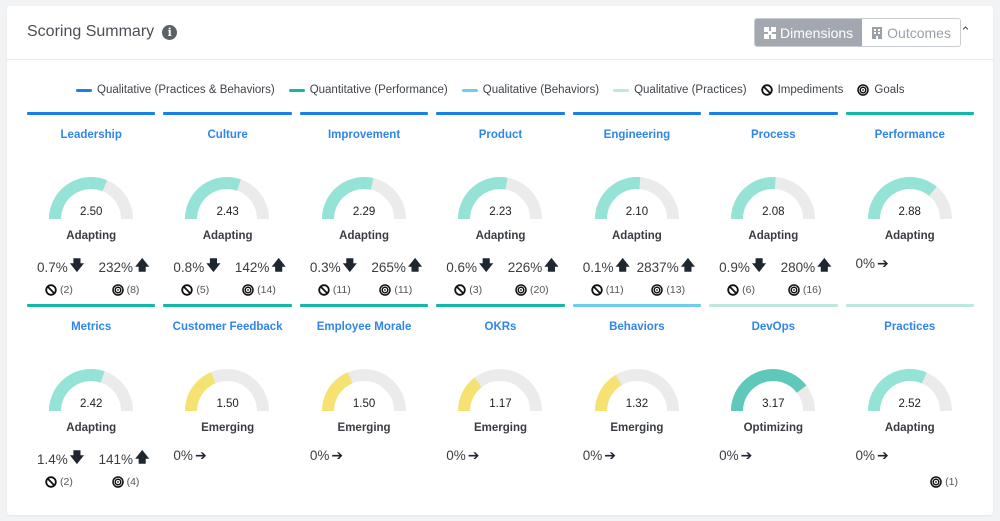 The width and height of the screenshot is (1000, 521). What do you see at coordinates (52, 459) in the screenshot?
I see `trend-value: 1.4%` at bounding box center [52, 459].